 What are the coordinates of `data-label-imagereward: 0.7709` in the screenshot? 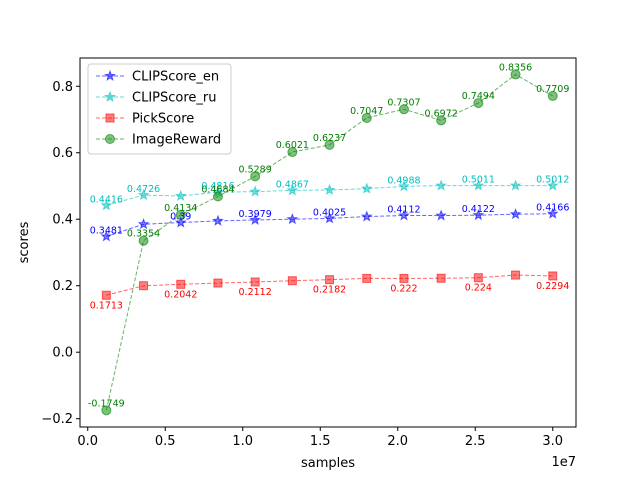 It's located at (552, 89).